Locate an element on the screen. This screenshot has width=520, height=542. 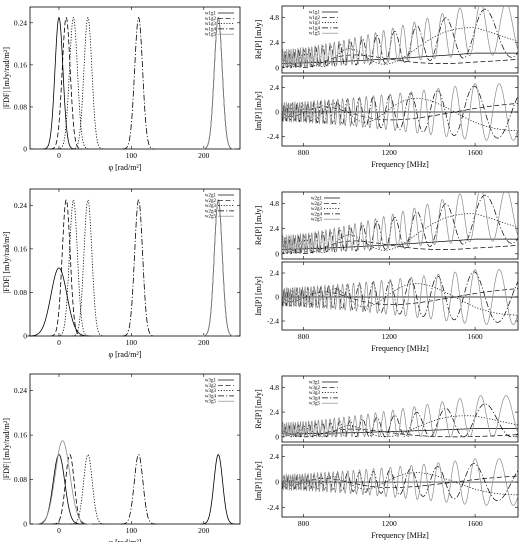
re-row2-legend-label: w2g4 is located at coordinates (317, 214).